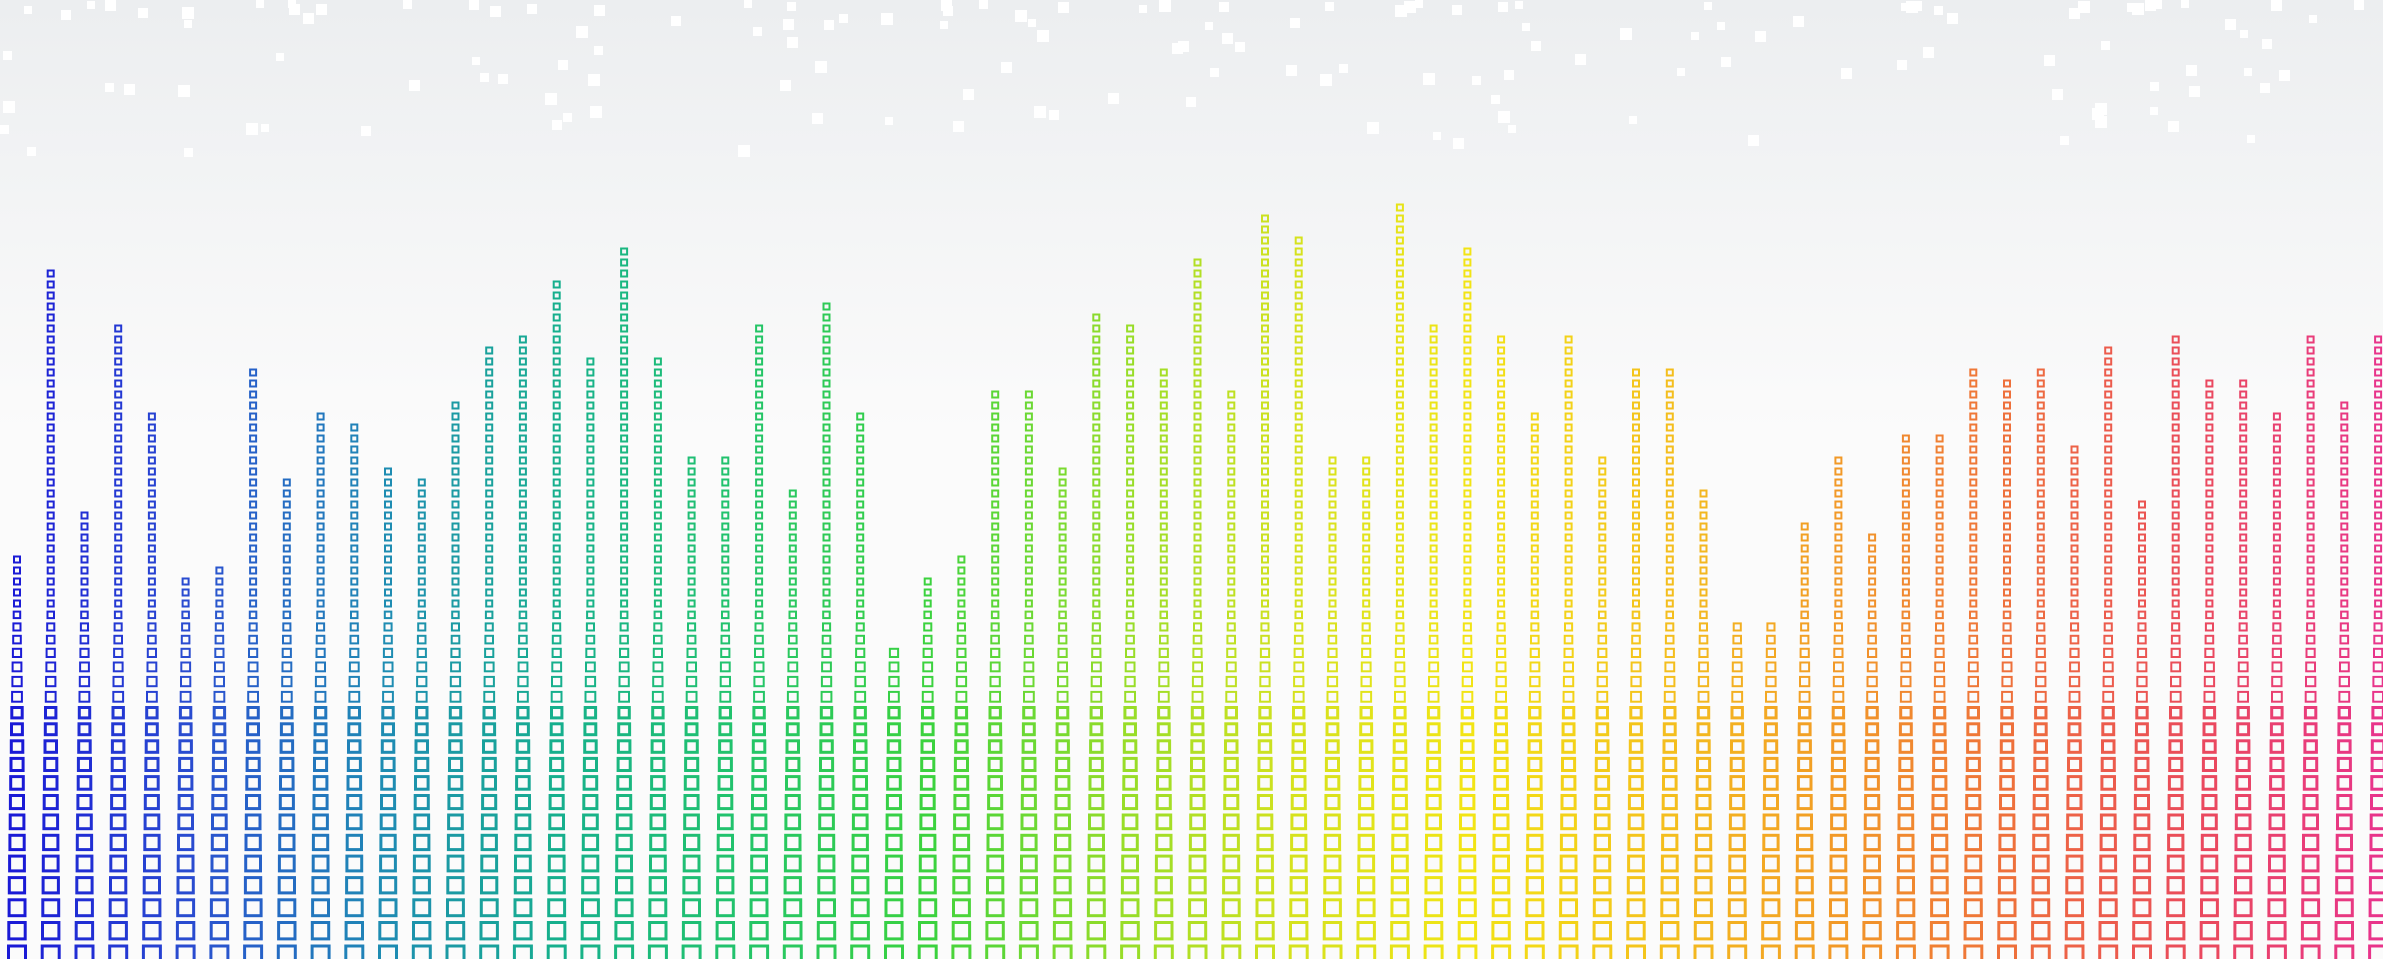 This screenshot has height=959, width=2383. I want to click on equalizer-column, so click(2344, 680).